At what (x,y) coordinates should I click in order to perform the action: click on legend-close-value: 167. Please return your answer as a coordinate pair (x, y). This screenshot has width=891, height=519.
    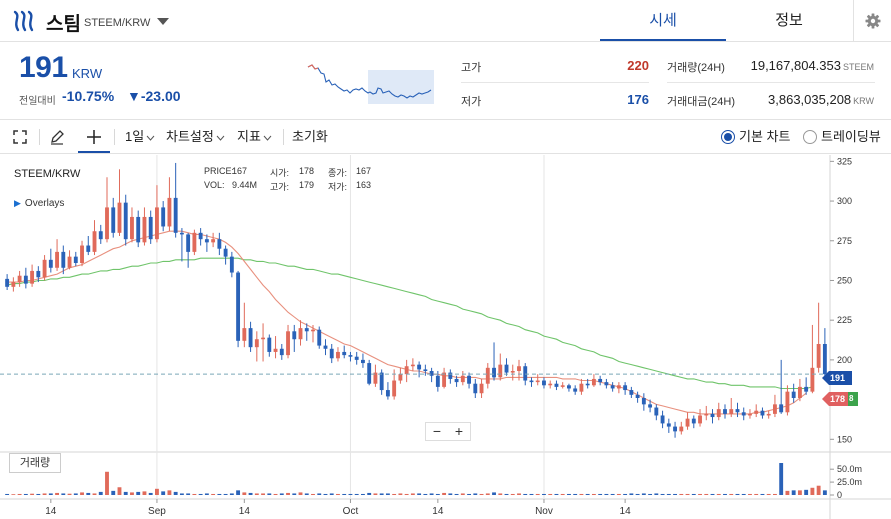
    Looking at the image, I should click on (364, 171).